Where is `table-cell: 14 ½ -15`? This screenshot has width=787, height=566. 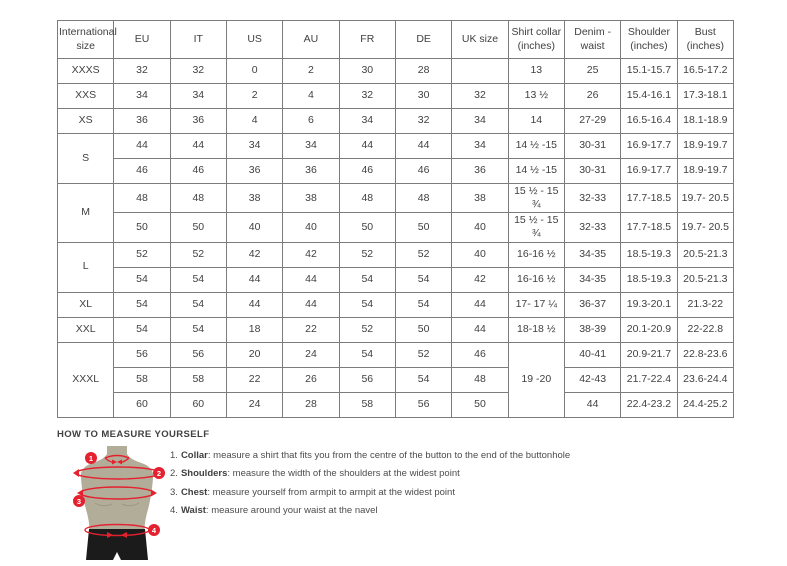 table-cell: 14 ½ -15 is located at coordinates (536, 171).